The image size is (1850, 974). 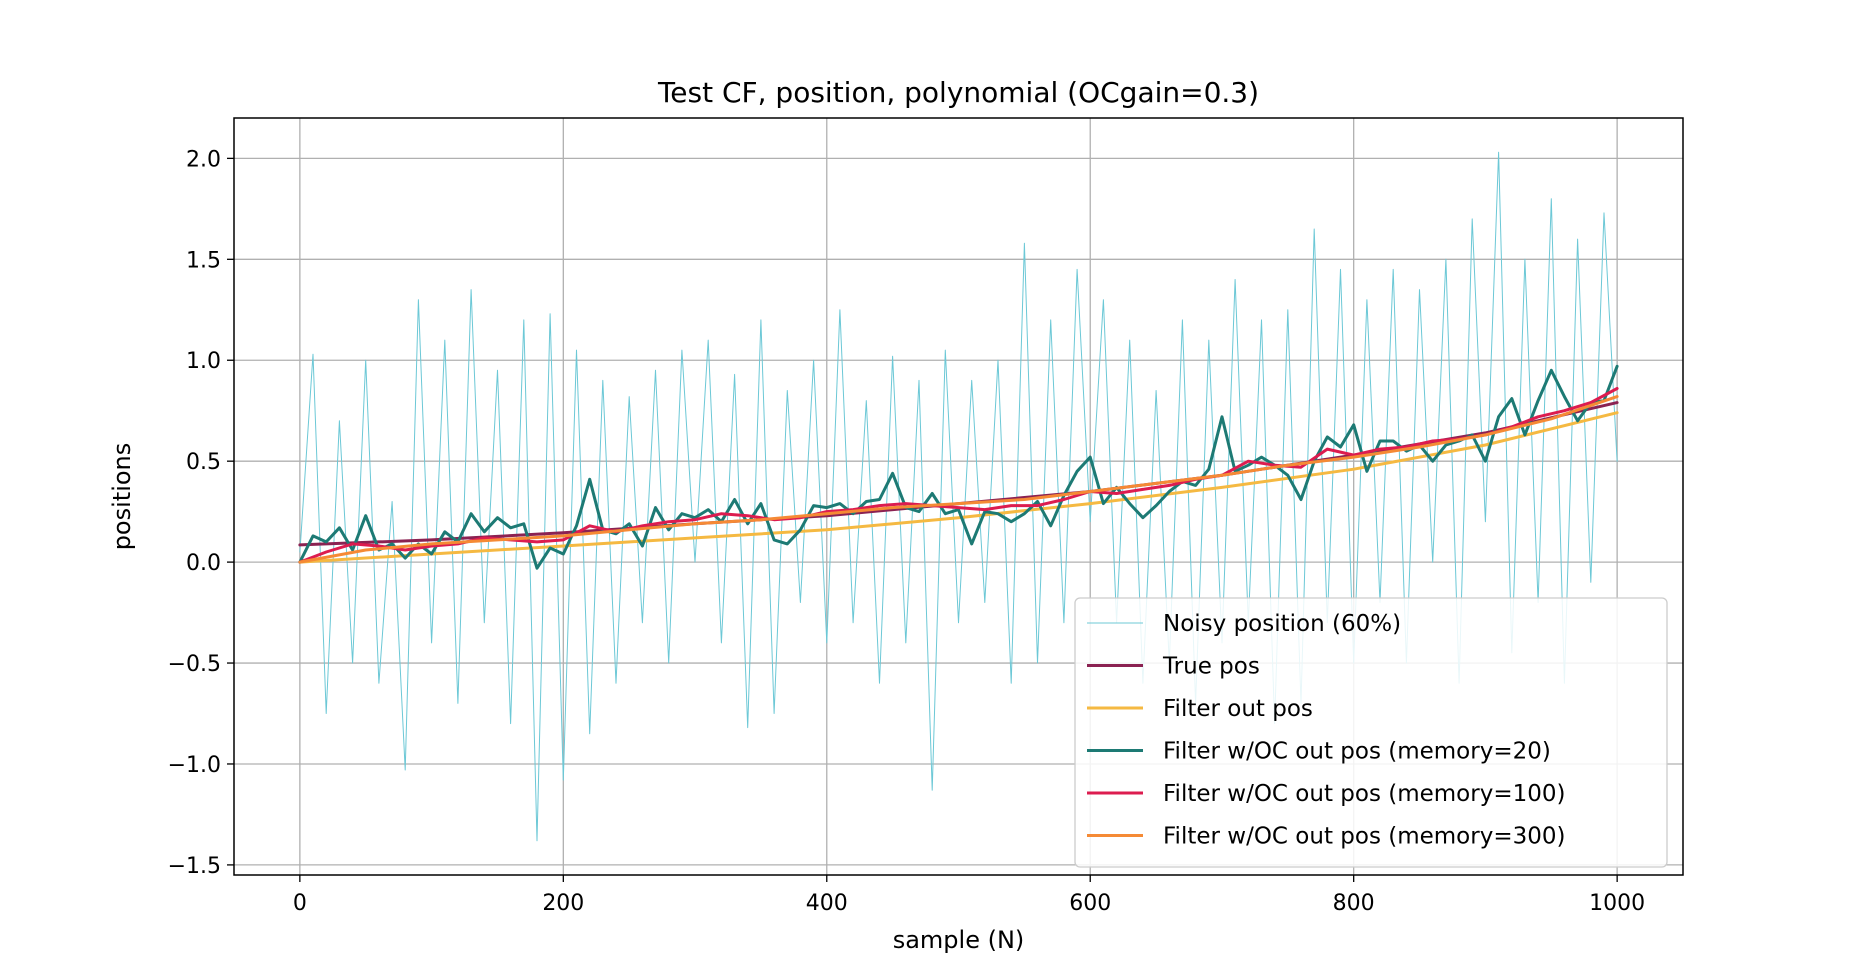 I want to click on y-tick-label: 0.0, so click(x=203, y=563).